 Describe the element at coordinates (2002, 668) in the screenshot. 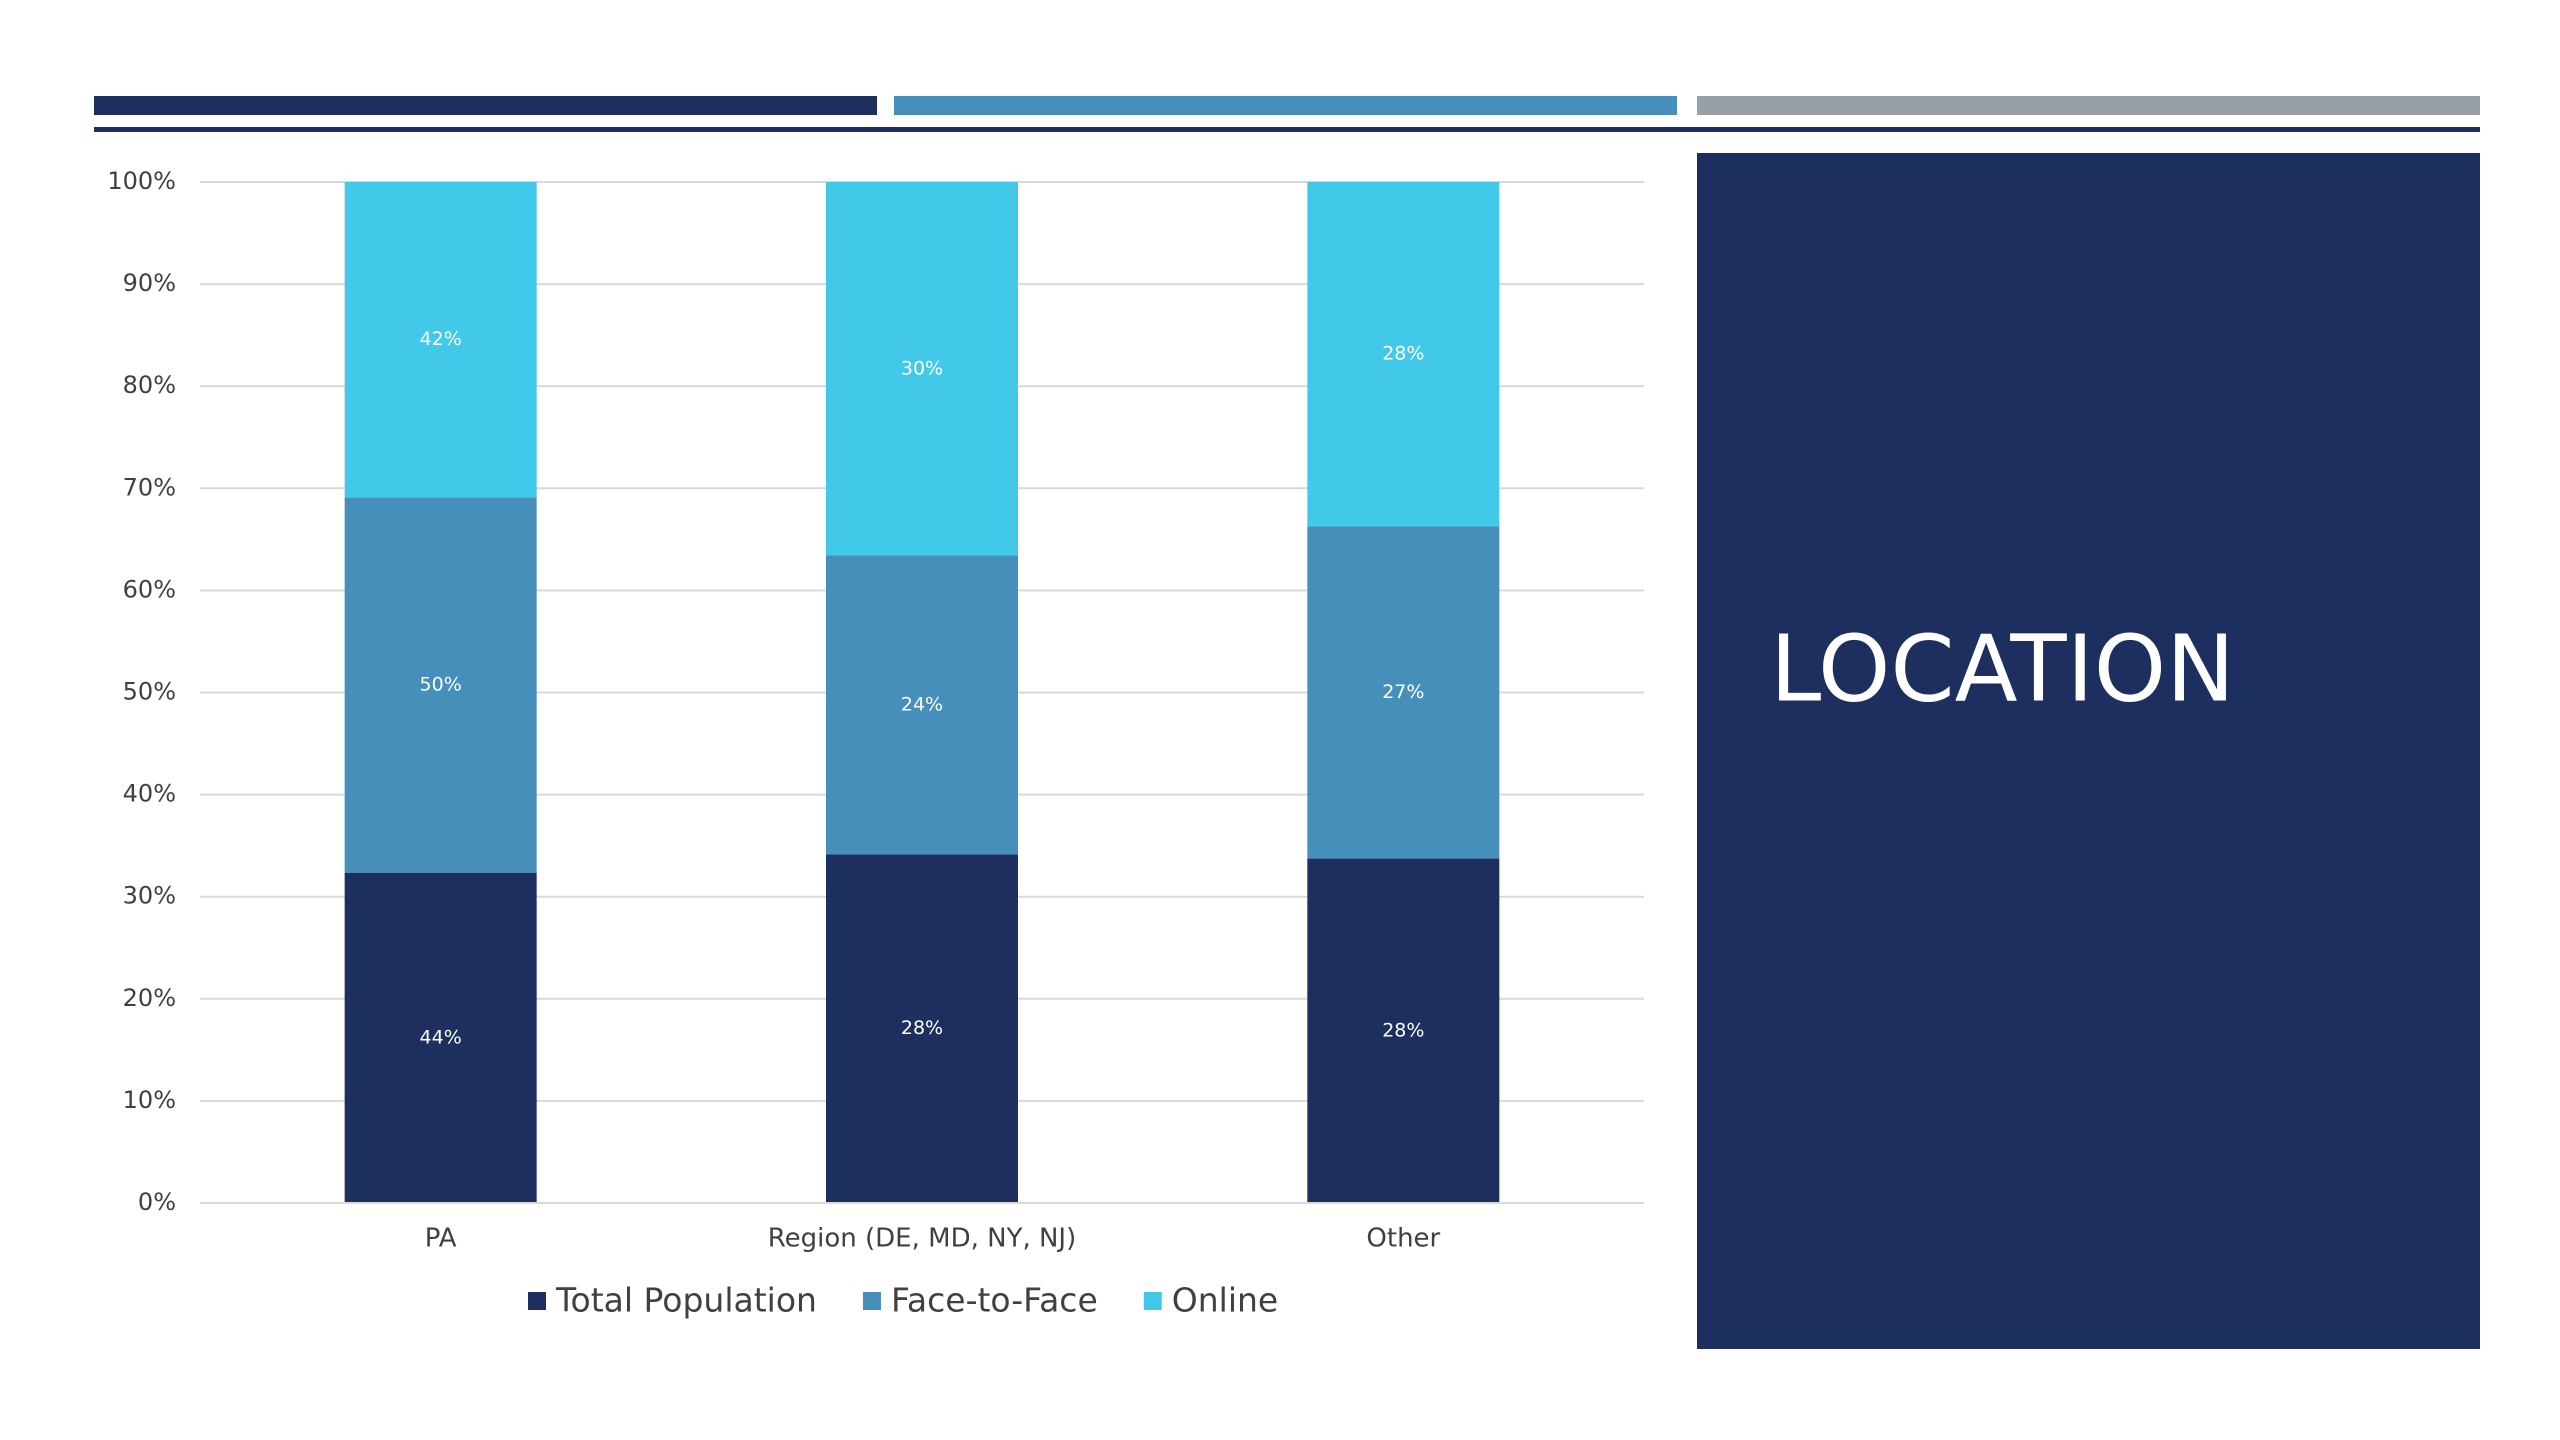

I see `slide-title: LOCATION` at that location.